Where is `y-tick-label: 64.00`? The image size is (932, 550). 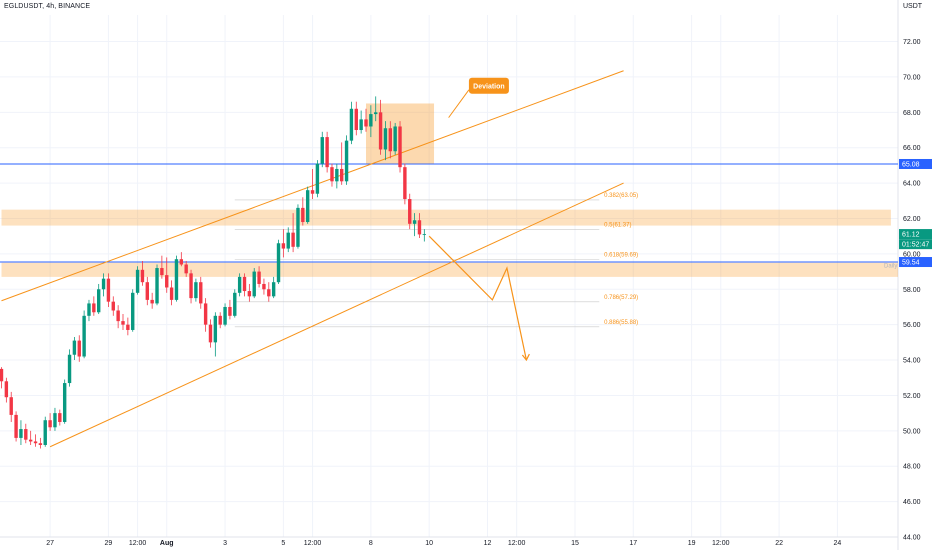 y-tick-label: 64.00 is located at coordinates (912, 184).